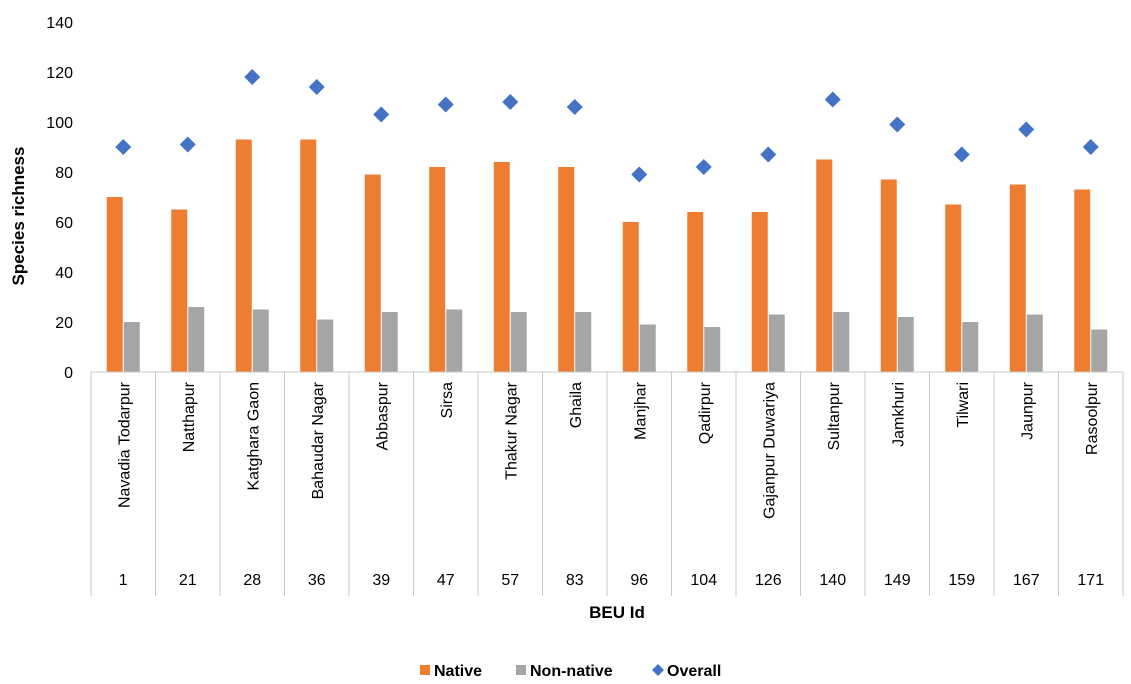 This screenshot has height=684, width=1131. I want to click on x-category-label: Natthapur, so click(189, 416).